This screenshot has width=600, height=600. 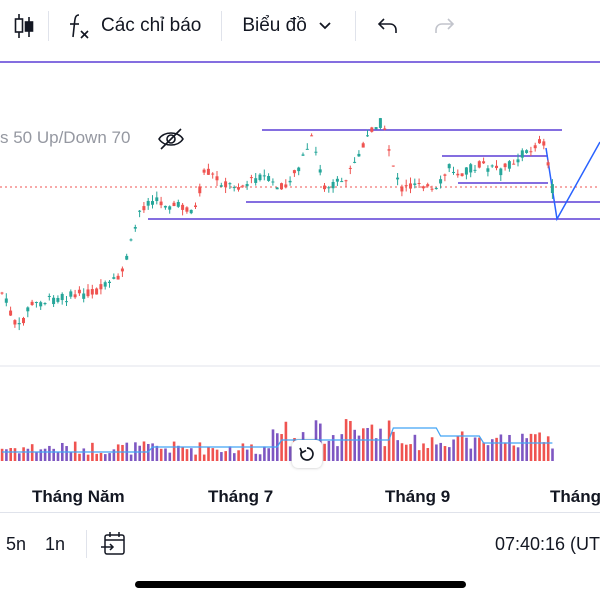 I want to click on toolbar-divider, so click(x=222, y=26).